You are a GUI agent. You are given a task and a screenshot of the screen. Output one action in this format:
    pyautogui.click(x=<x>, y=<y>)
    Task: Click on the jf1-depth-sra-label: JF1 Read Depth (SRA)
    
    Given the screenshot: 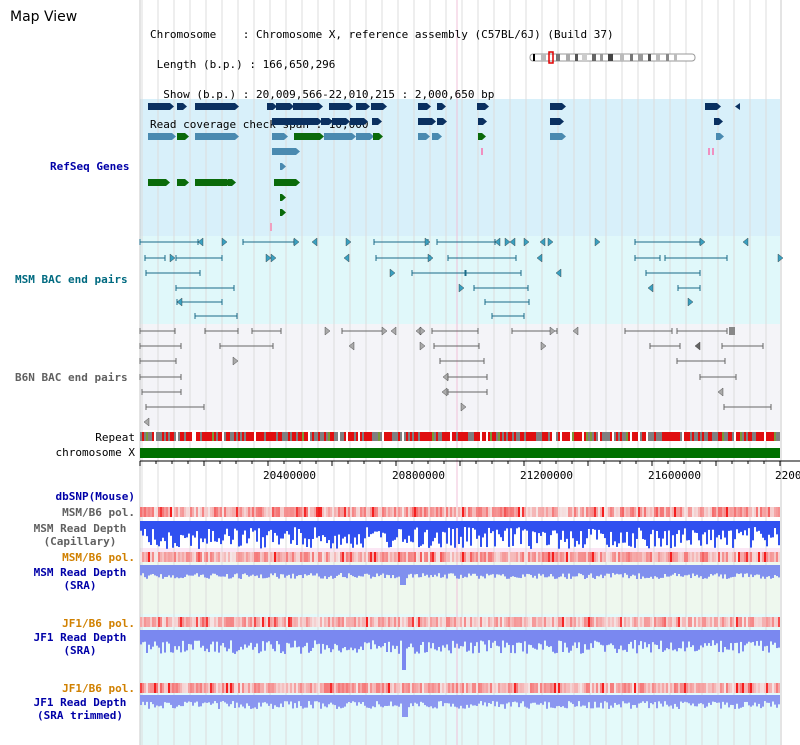 What is the action you would take?
    pyautogui.click(x=80, y=644)
    